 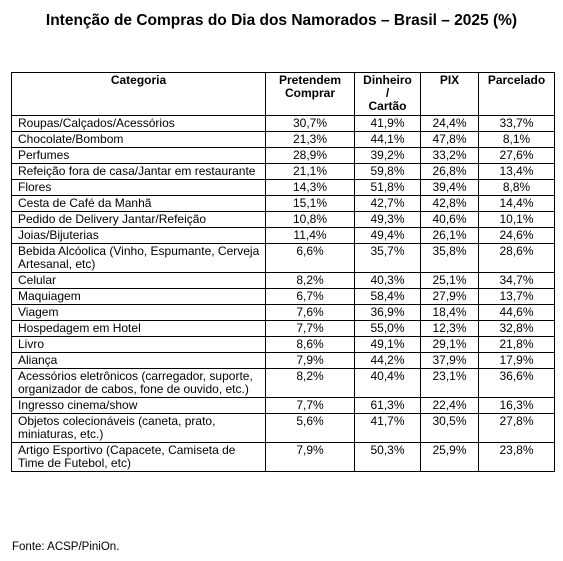 What do you see at coordinates (449, 457) in the screenshot?
I see `cell-pix: 25,9%` at bounding box center [449, 457].